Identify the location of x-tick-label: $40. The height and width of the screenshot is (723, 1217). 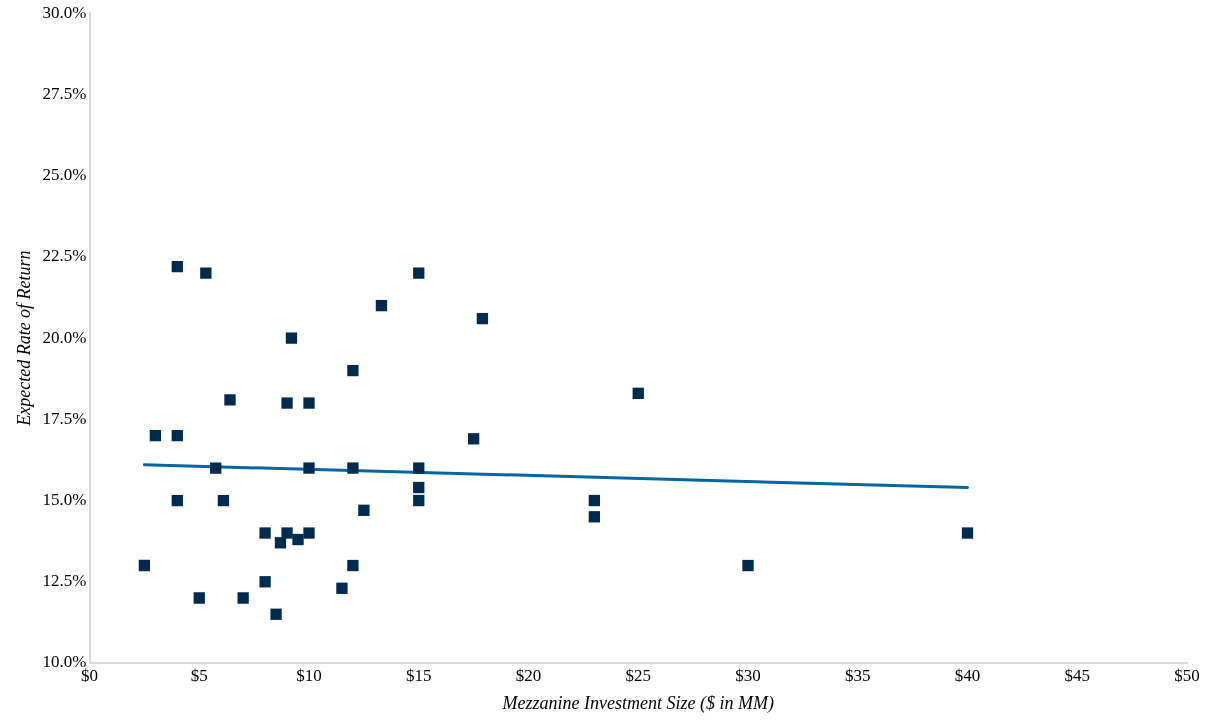
(967, 675).